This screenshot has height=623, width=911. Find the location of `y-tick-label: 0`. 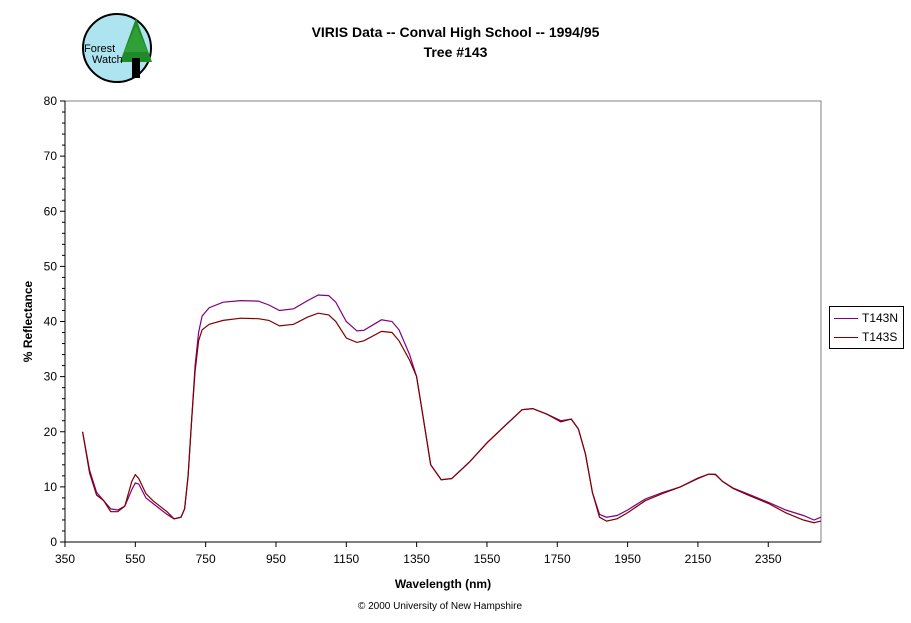

y-tick-label: 0 is located at coordinates (53, 542).